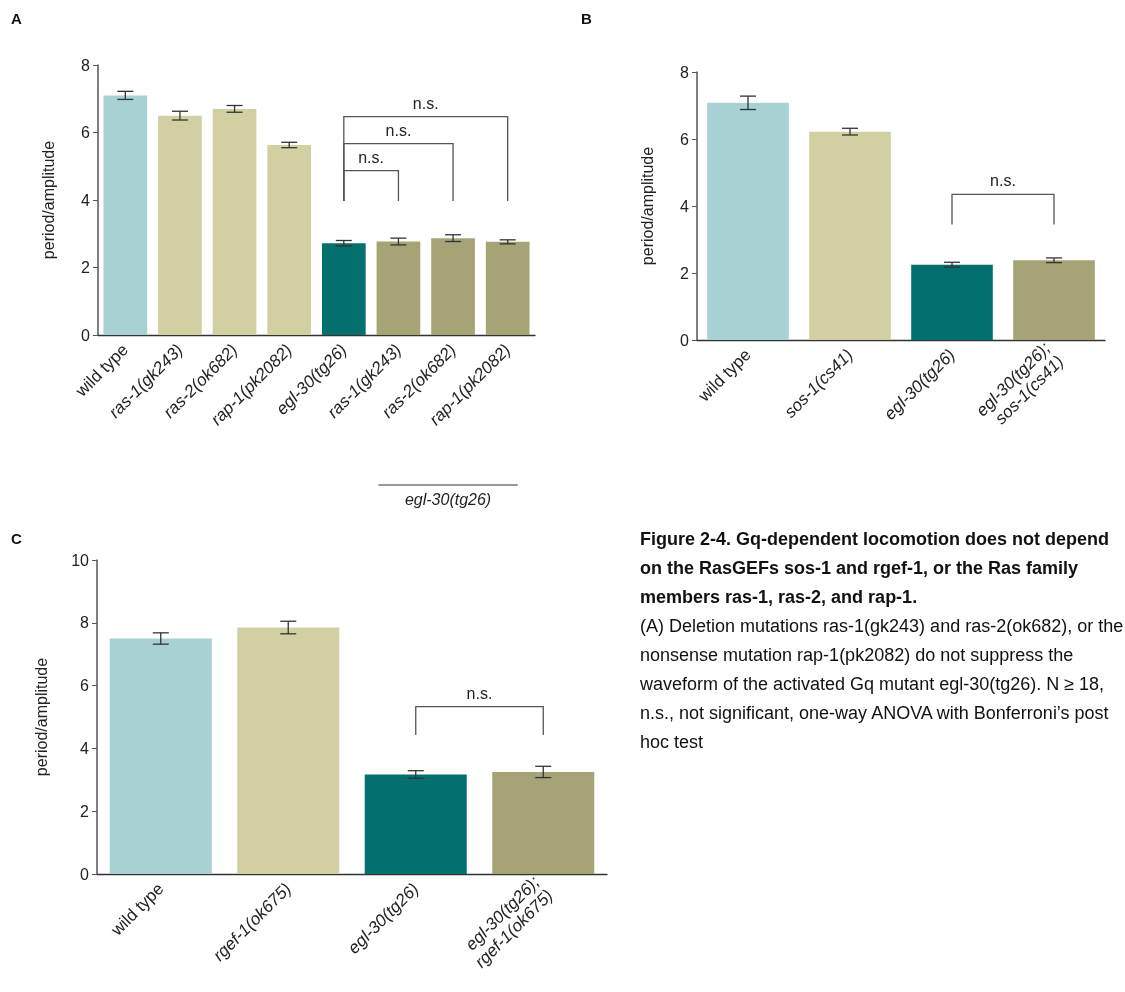  I want to click on y-tick-label: 10, so click(80, 560).